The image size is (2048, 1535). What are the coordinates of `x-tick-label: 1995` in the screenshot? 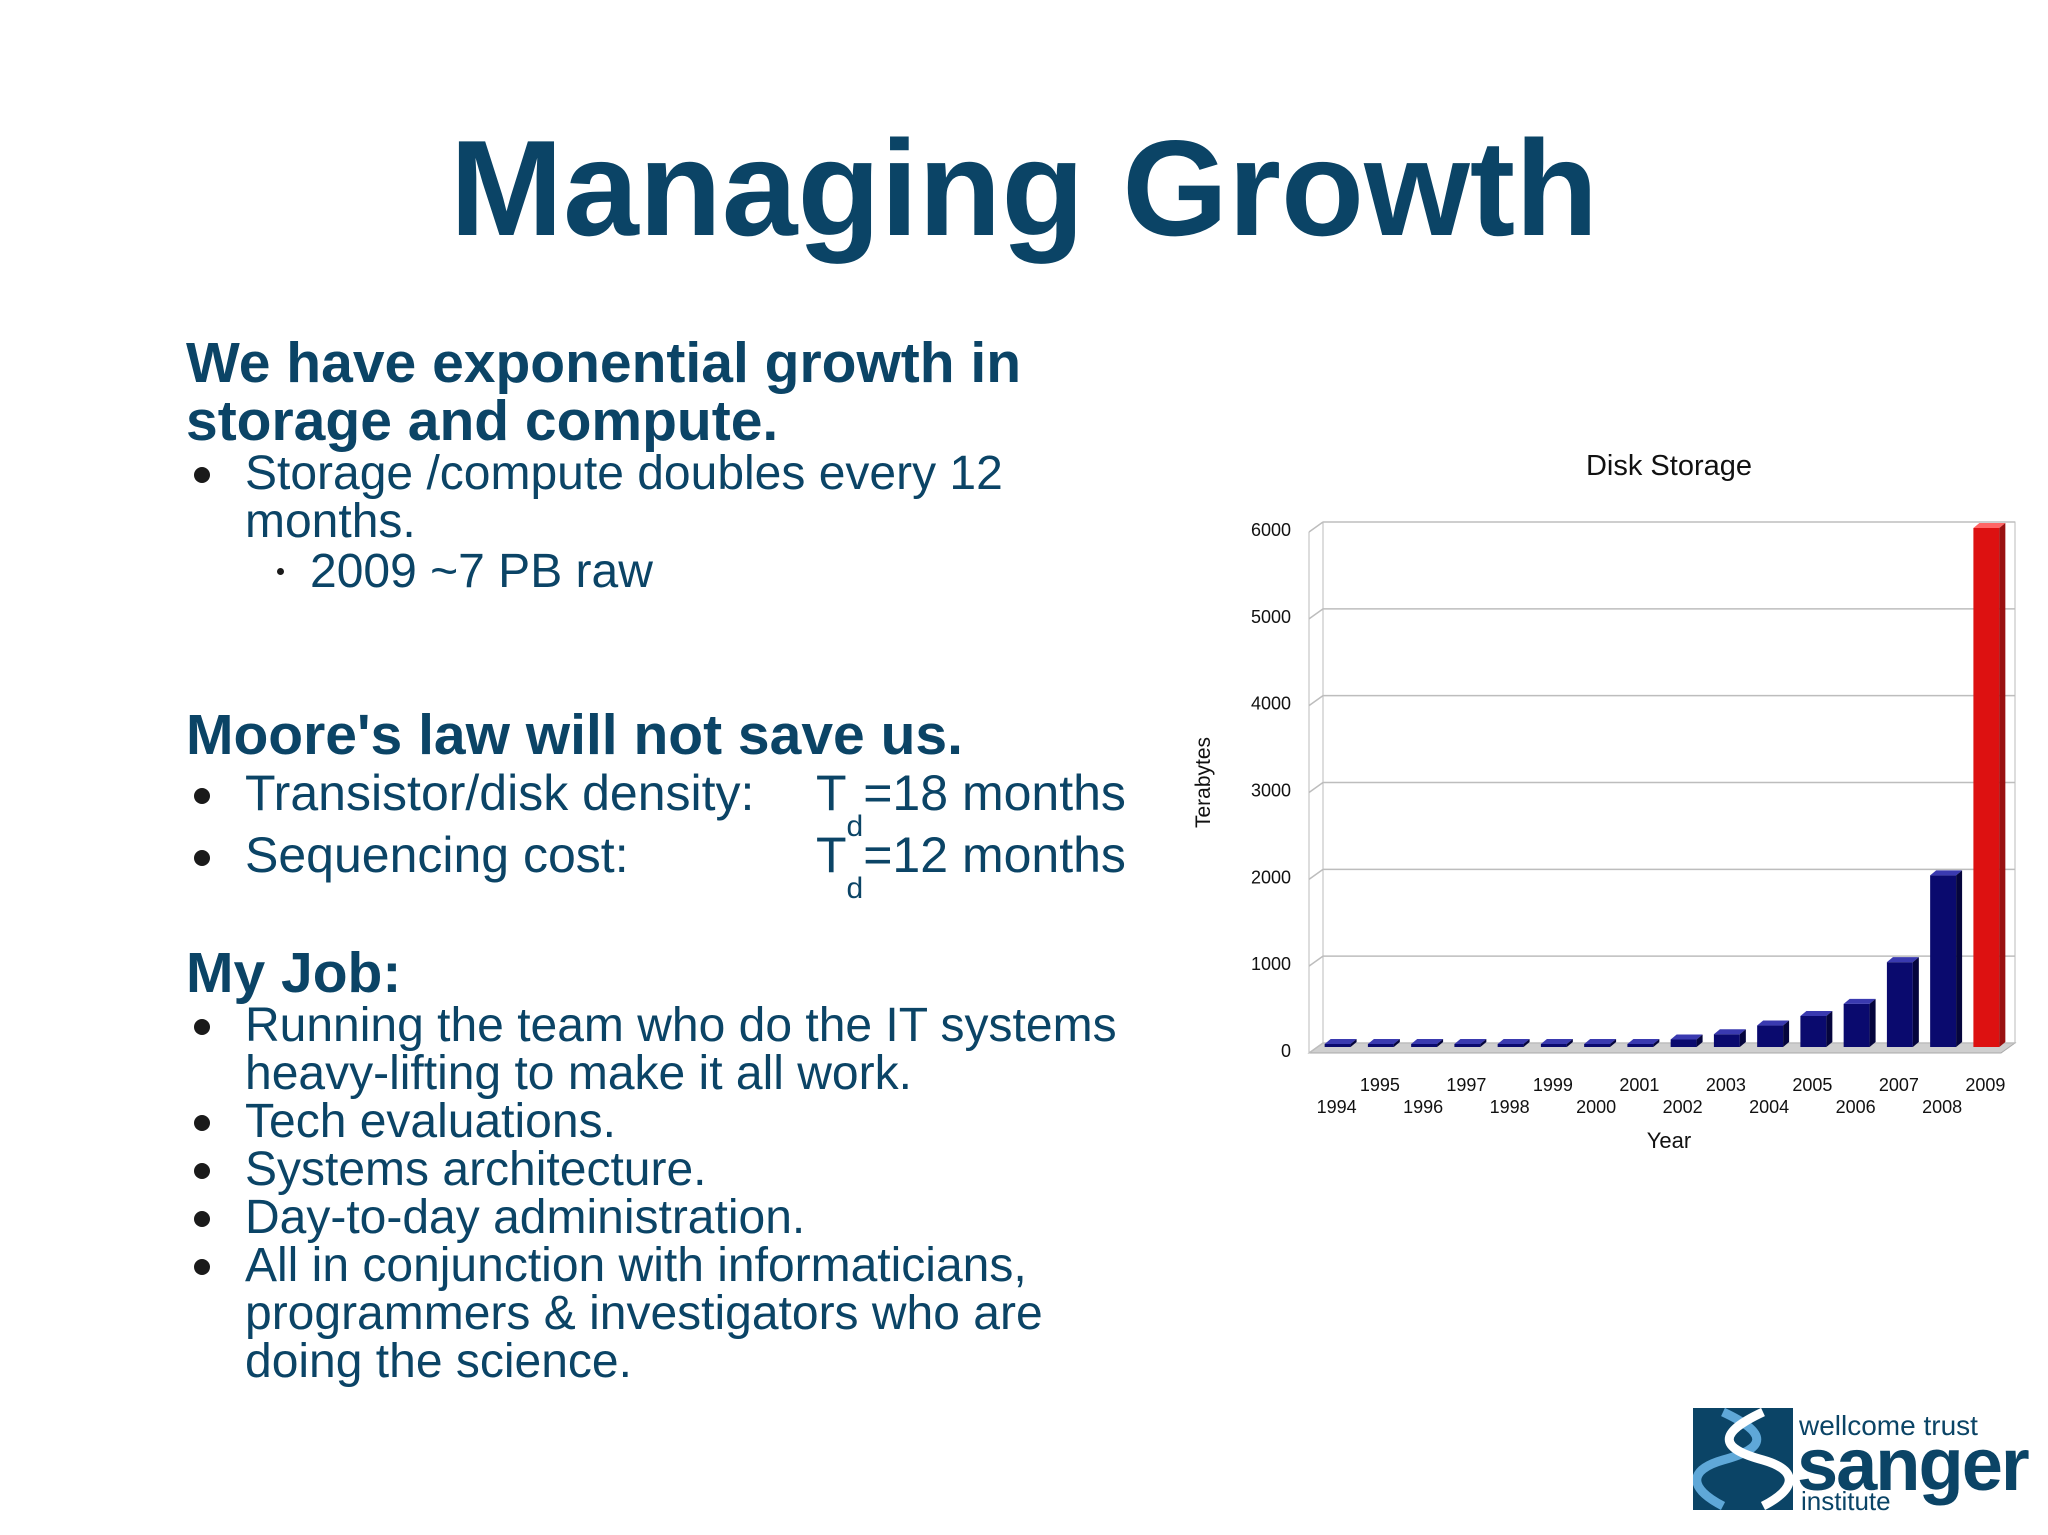 It's located at (1380, 1085).